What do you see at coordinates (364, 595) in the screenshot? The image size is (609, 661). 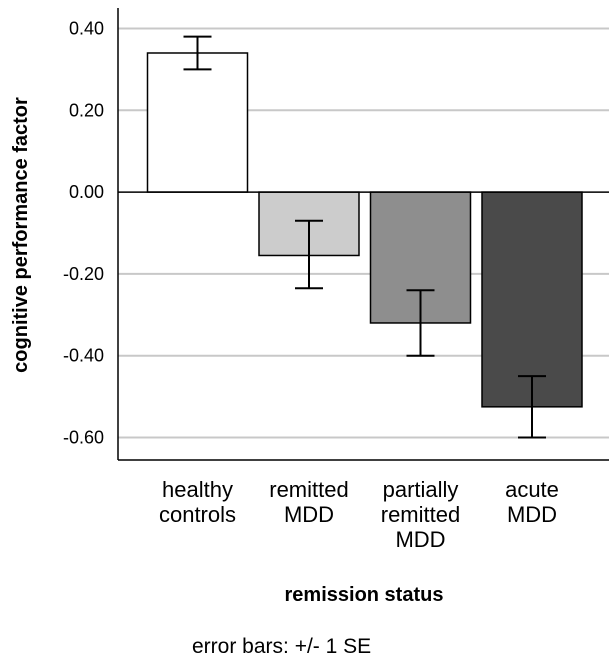 I see `x-axis-title: remission status` at bounding box center [364, 595].